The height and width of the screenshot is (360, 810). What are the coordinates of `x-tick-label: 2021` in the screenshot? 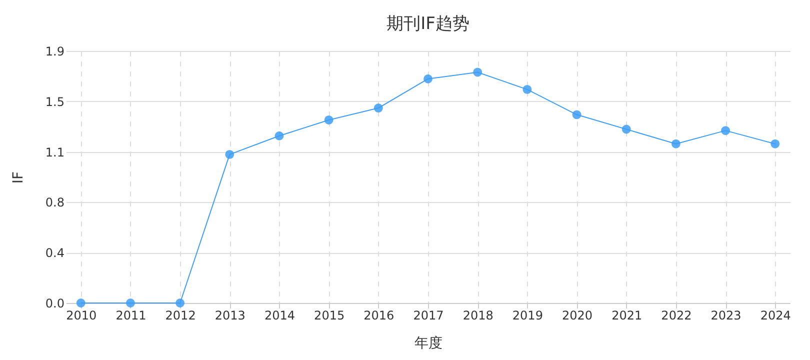 It's located at (627, 315).